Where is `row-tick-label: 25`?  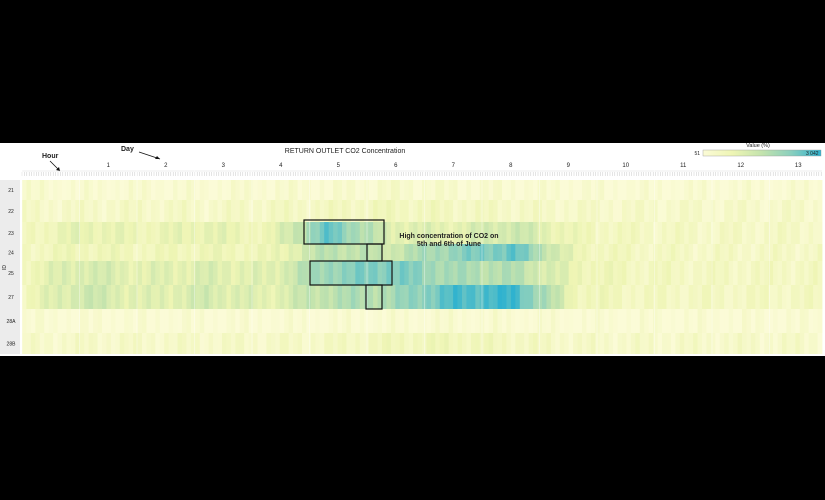 row-tick-label: 25 is located at coordinates (11, 274).